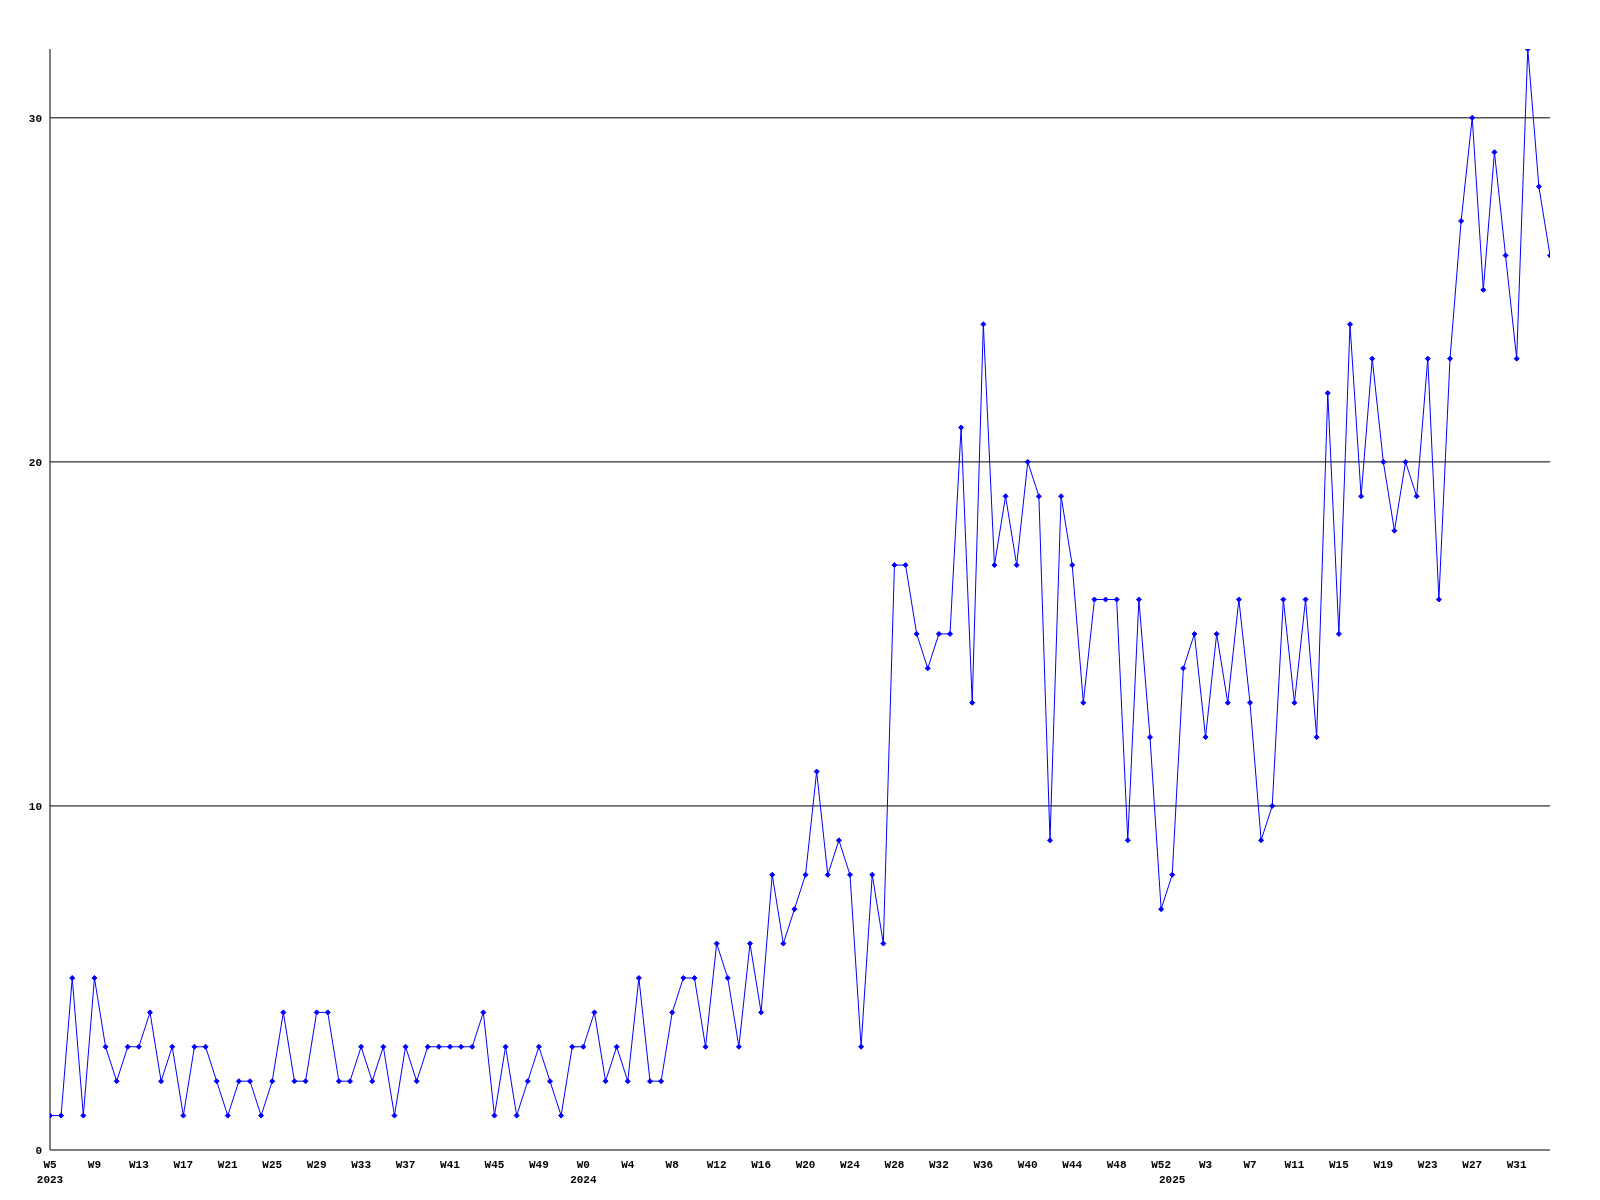 The image size is (1600, 1200). Describe the element at coordinates (583, 1172) in the screenshot. I see `x-tick-label: W0 2024` at that location.